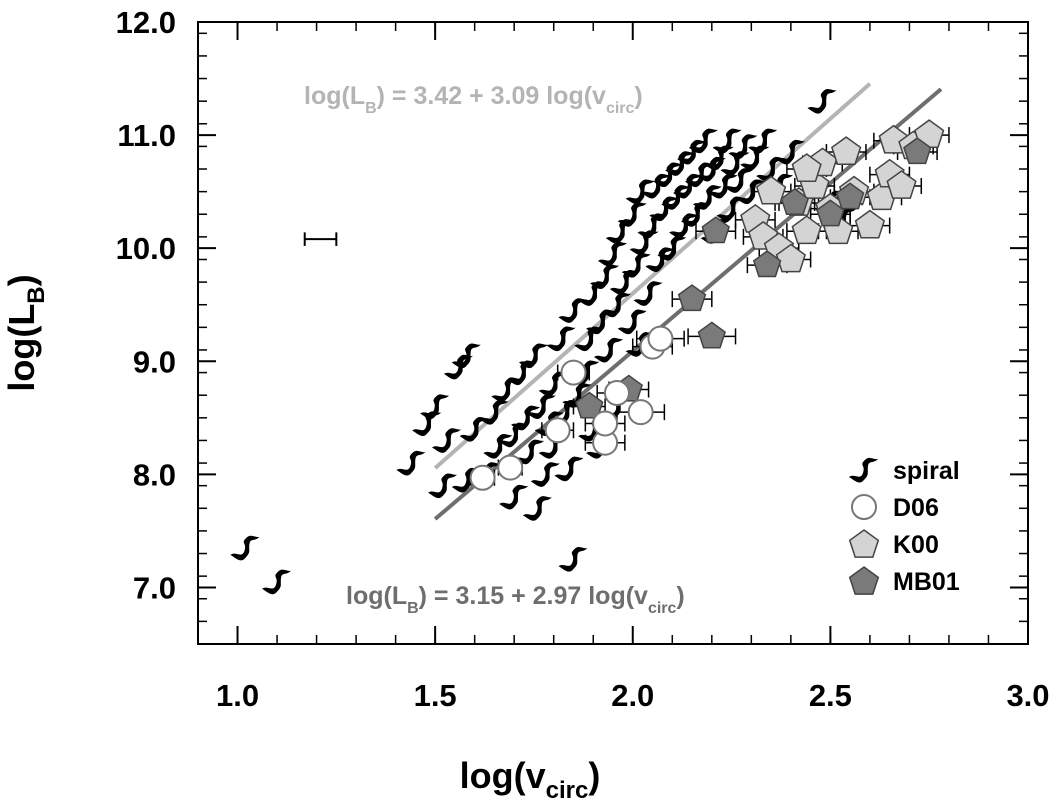 This screenshot has height=805, width=1058. Describe the element at coordinates (530, 779) in the screenshot. I see `x-axis-title: log(vcirc)` at that location.